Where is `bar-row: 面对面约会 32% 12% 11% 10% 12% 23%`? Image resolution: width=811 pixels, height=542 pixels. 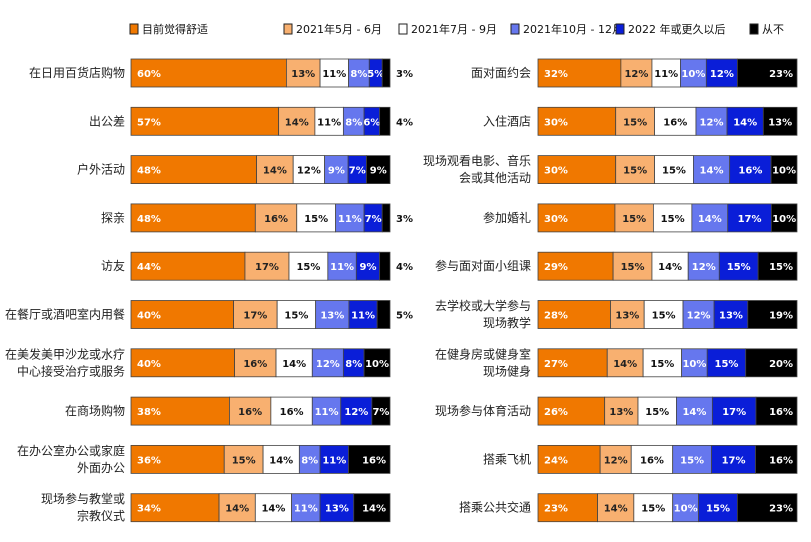 bar-row: 面对面约会 32% 12% 11% 10% 12% 23% is located at coordinates (634, 73).